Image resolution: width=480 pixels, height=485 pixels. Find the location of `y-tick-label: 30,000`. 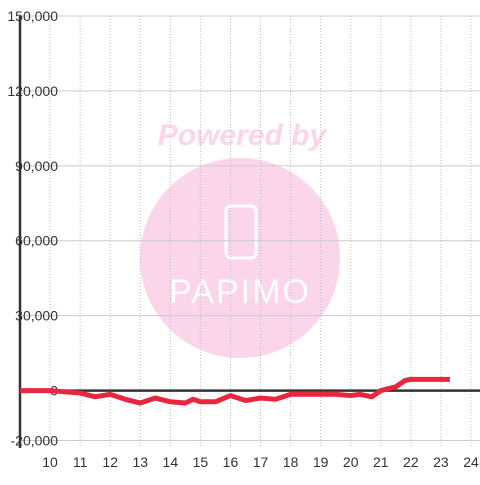

y-tick-label: 30,000 is located at coordinates (36, 316).